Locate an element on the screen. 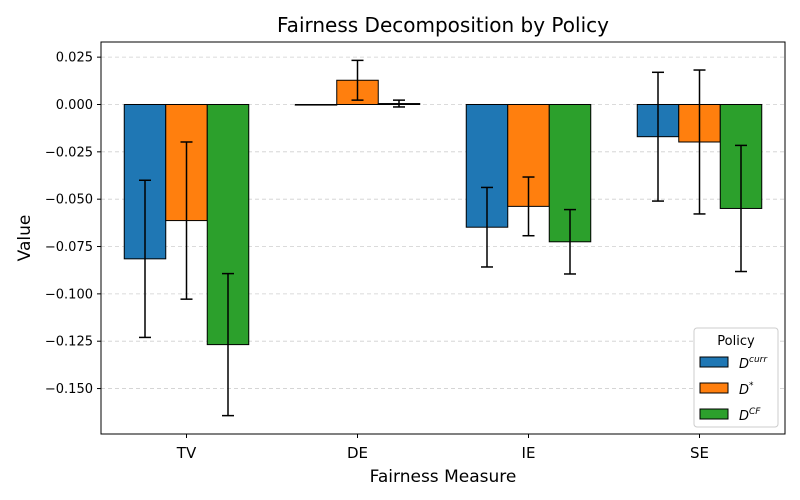  legend-box is located at coordinates (736, 377).